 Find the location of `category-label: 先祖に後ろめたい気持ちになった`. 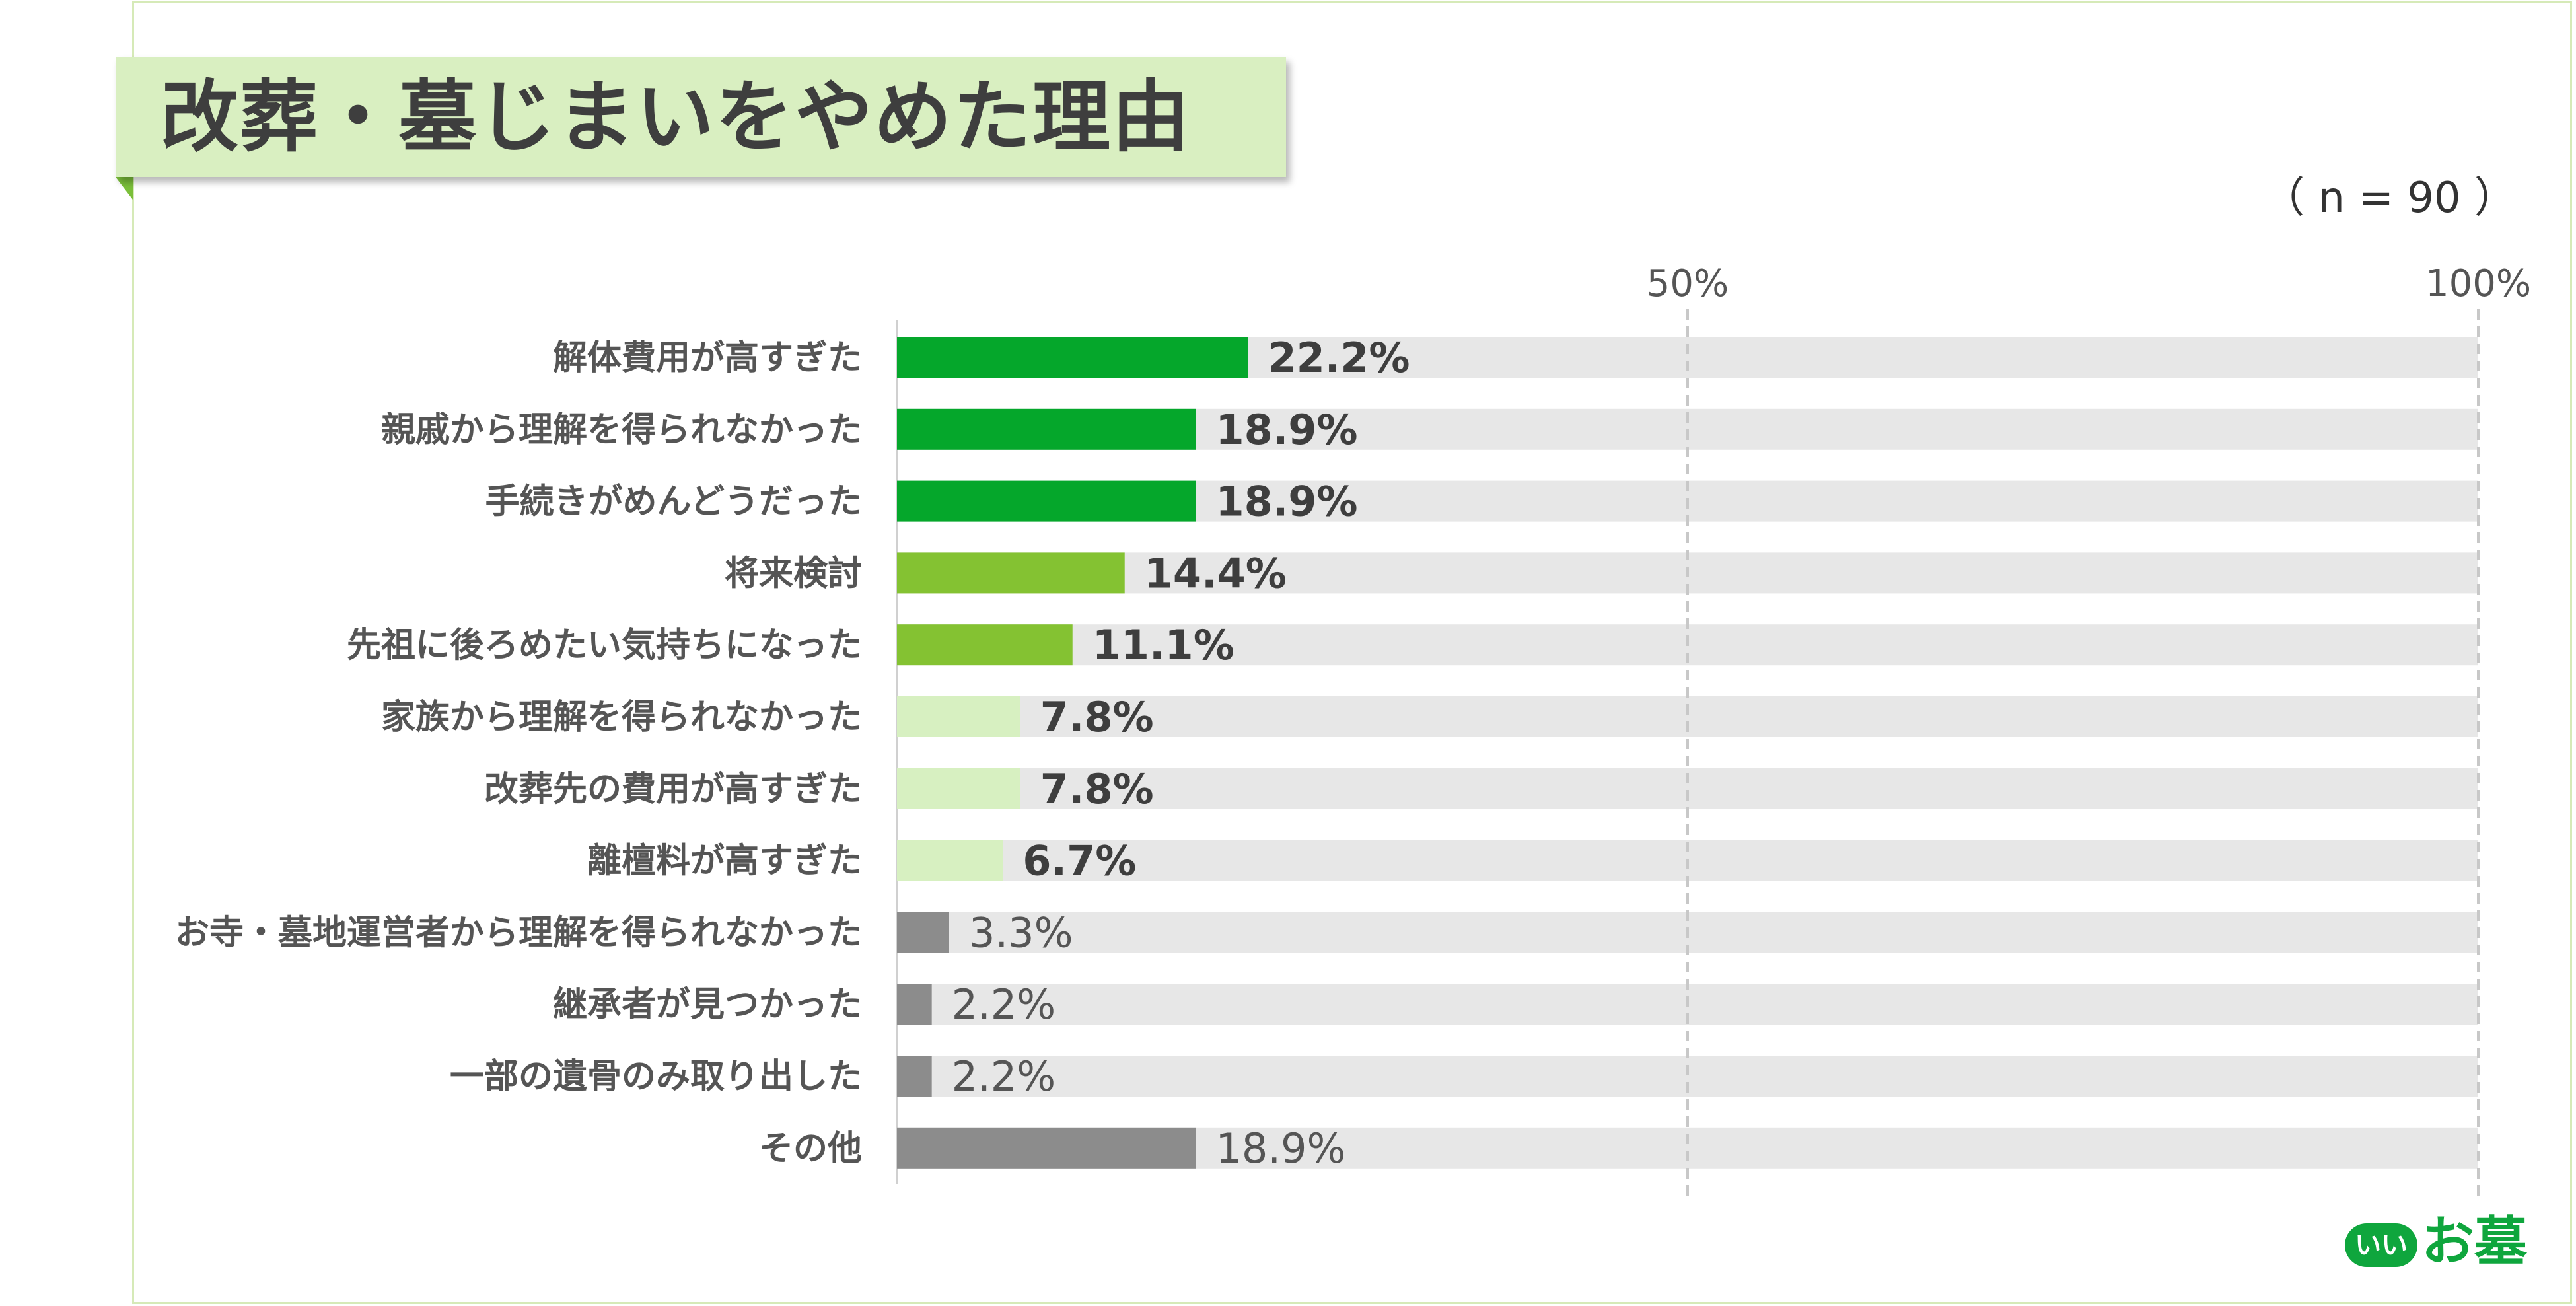

category-label: 先祖に後ろめたい気持ちになった is located at coordinates (605, 645).